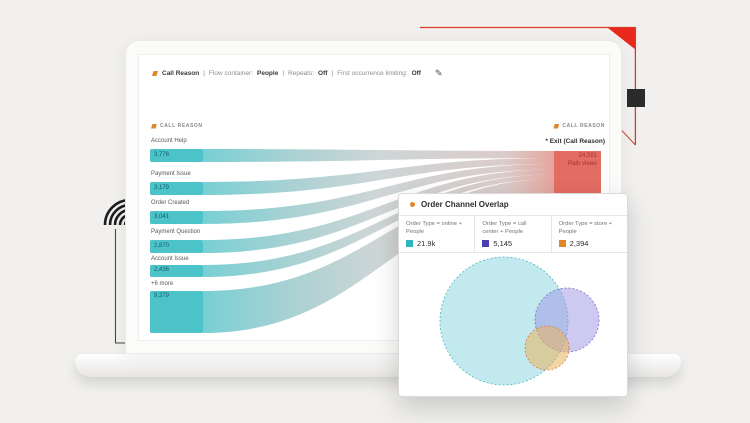 The image size is (750, 423). What do you see at coordinates (176, 246) in the screenshot?
I see `node-bar-payment-question` at bounding box center [176, 246].